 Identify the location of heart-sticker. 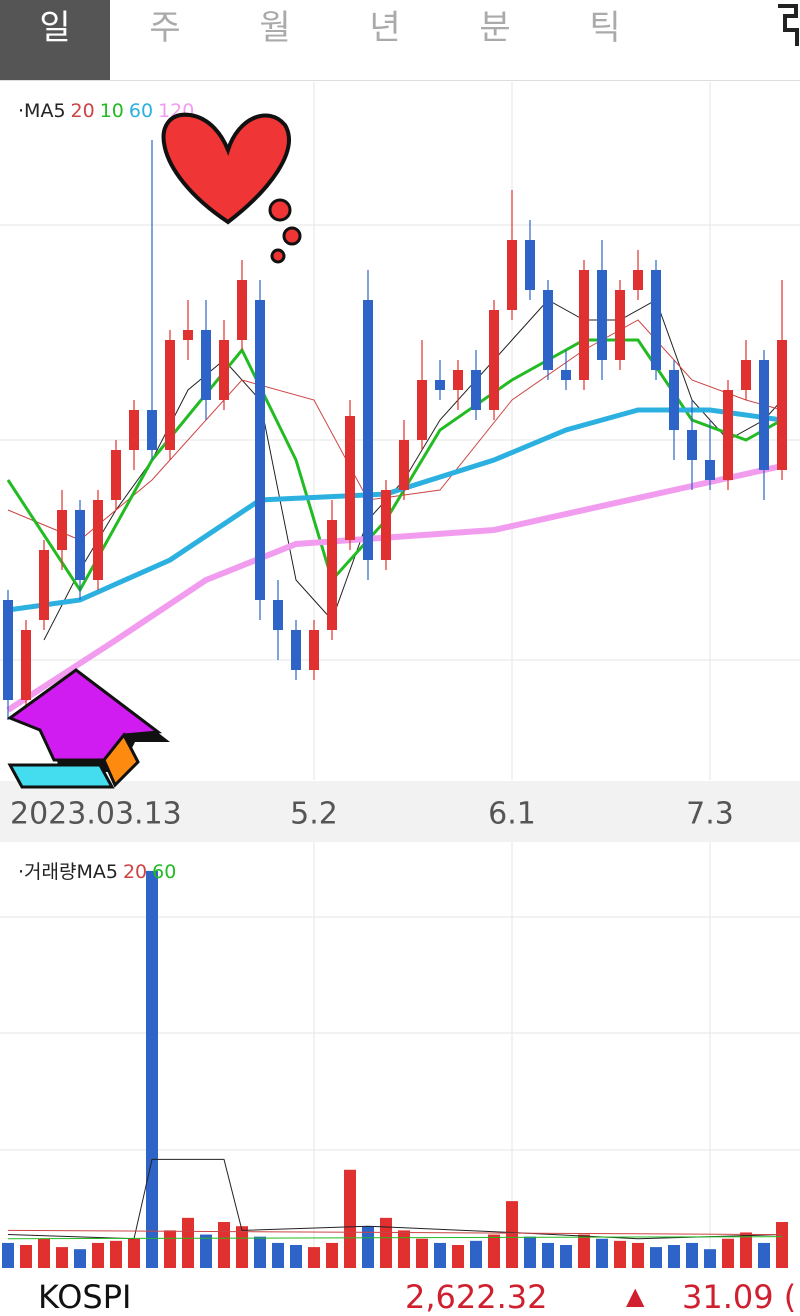
(231, 188).